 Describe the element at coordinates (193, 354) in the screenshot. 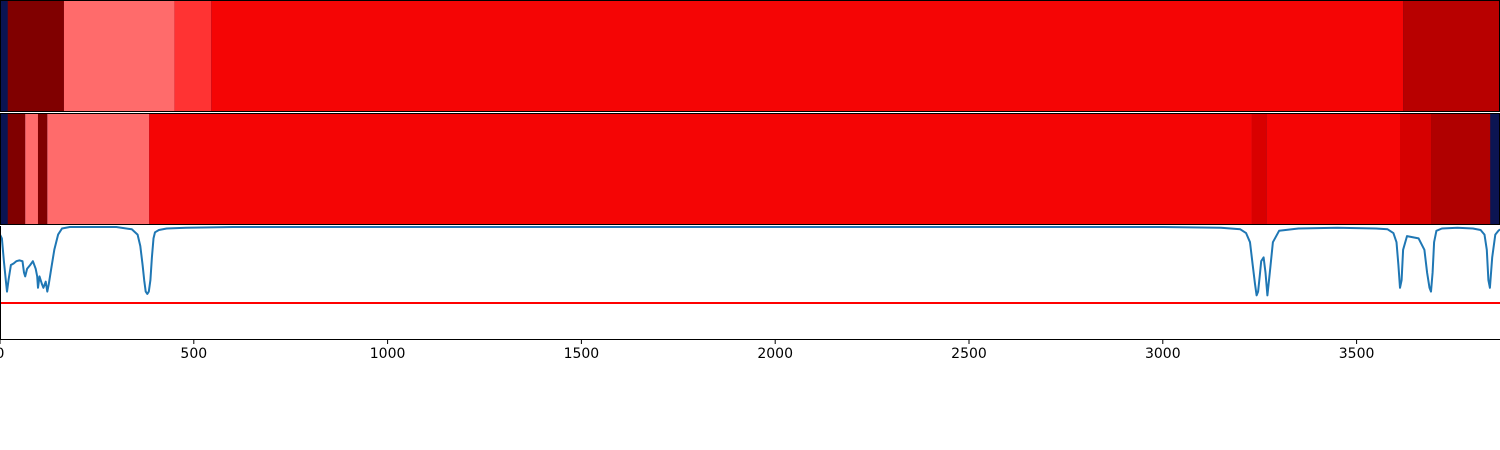

I see `x-tick-label: 500` at that location.